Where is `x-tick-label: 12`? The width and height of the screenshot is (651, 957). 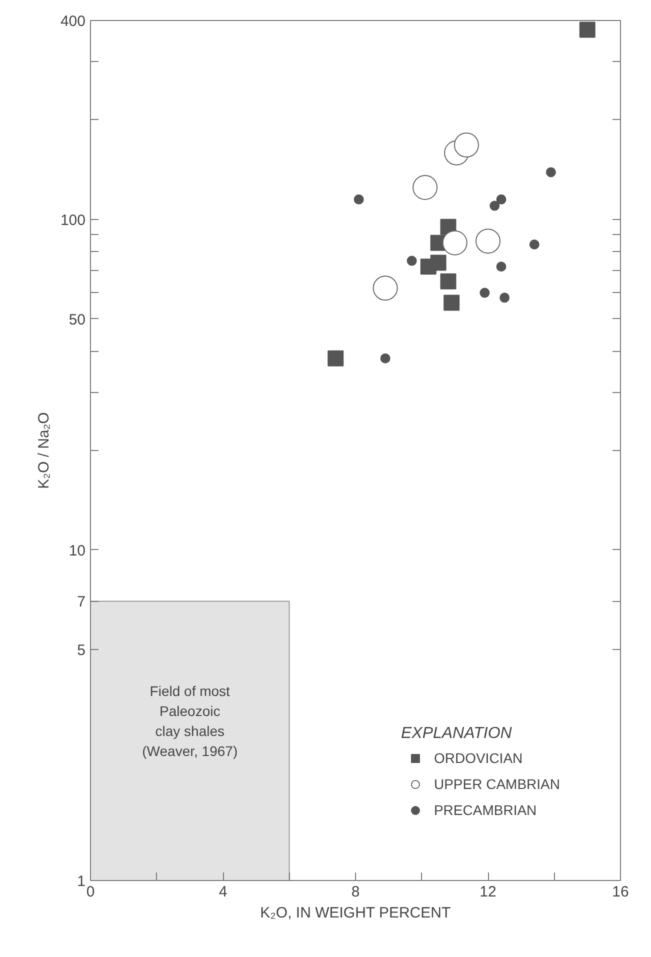 x-tick-label: 12 is located at coordinates (488, 892).